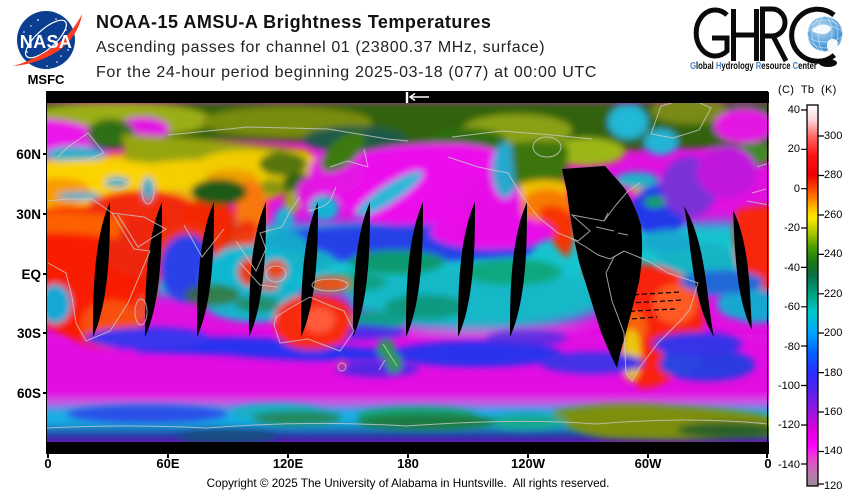 This screenshot has width=854, height=502. Describe the element at coordinates (46, 42) in the screenshot. I see `svg-text: NASA` at that location.